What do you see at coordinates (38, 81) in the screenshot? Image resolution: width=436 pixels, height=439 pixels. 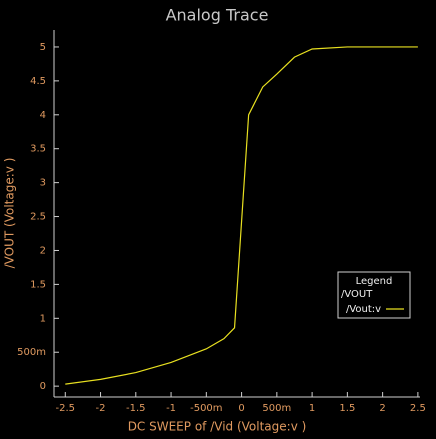 I see `y-tick-label: 4.5` at bounding box center [38, 81].